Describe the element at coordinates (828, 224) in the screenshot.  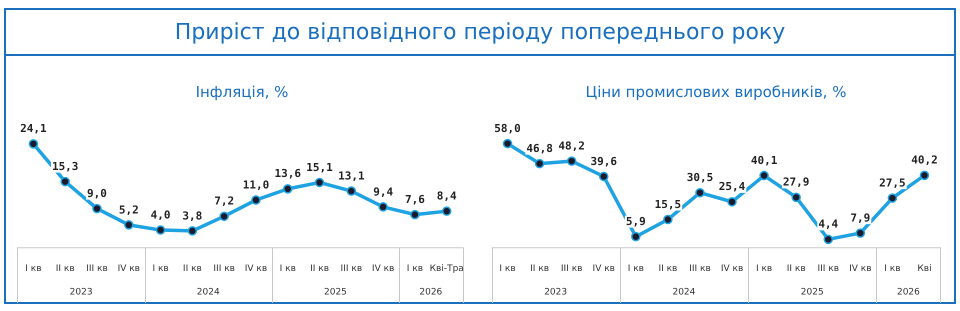
I see `data-label: 4,4` at that location.